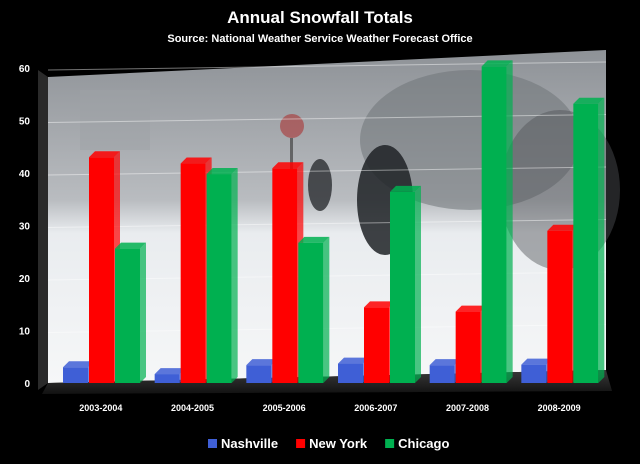 This screenshot has width=640, height=464. What do you see at coordinates (100, 408) in the screenshot?
I see `x-tick-label: 2003-2004` at bounding box center [100, 408].